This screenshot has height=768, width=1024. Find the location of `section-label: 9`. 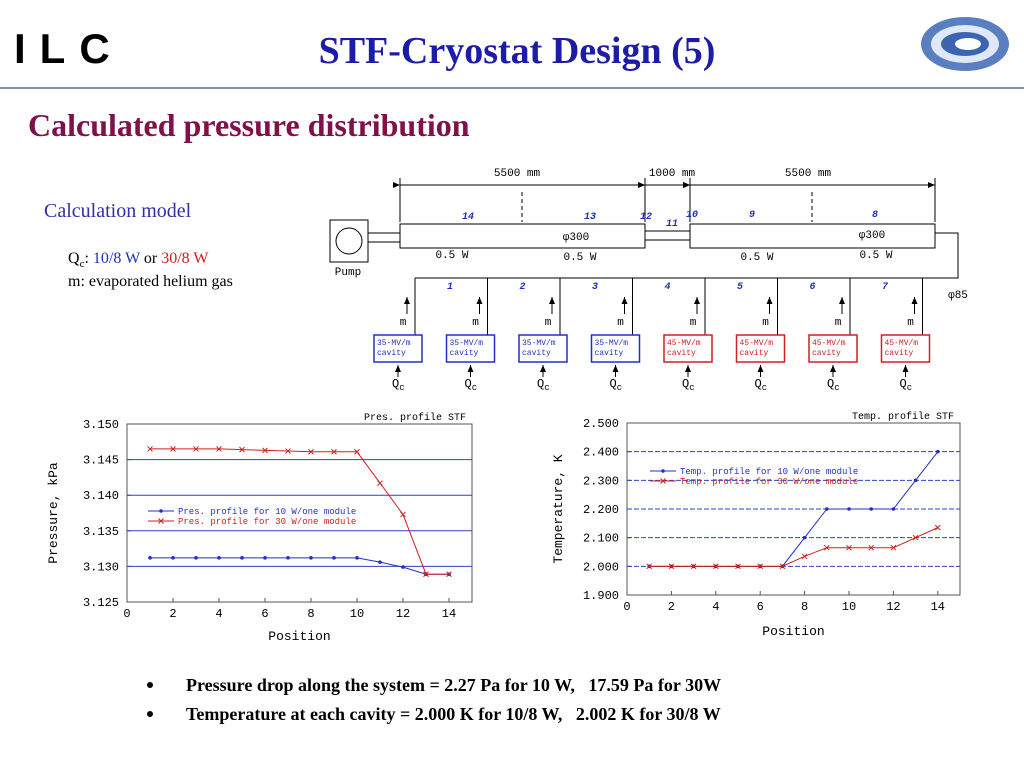

section-label: 9 is located at coordinates (752, 215).